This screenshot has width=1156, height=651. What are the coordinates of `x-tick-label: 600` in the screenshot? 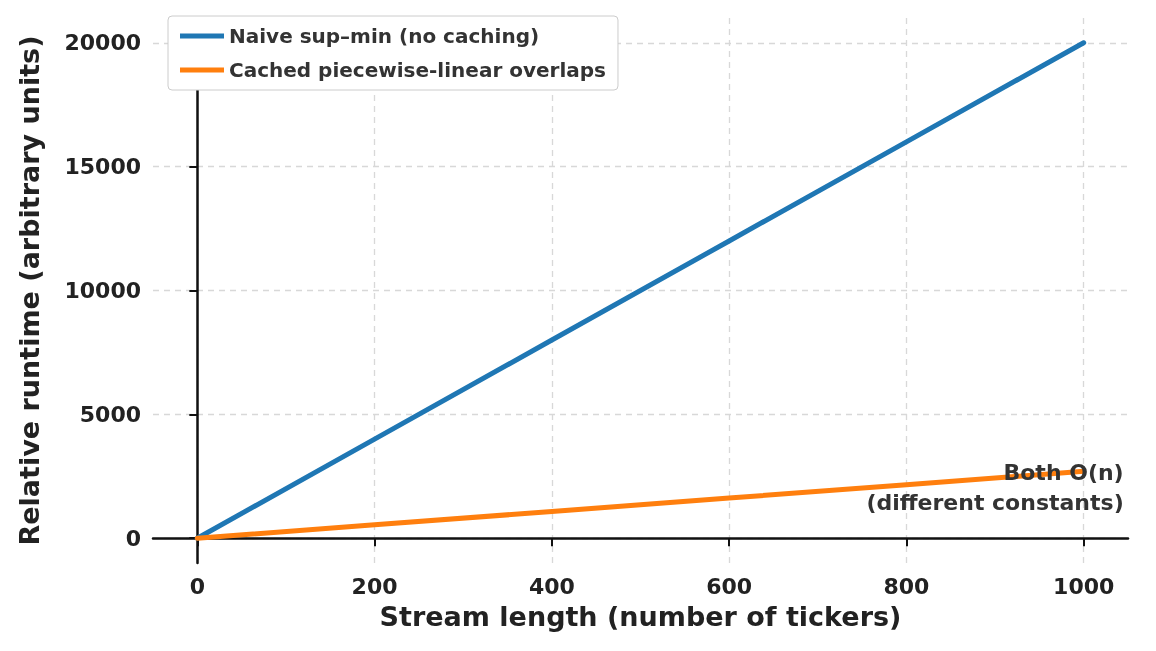 It's located at (729, 586).